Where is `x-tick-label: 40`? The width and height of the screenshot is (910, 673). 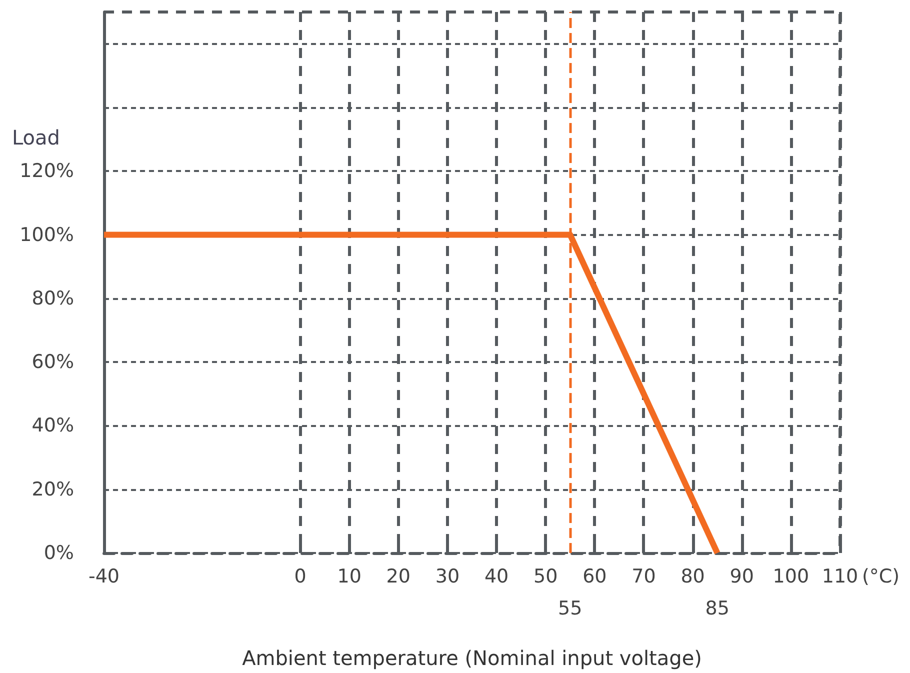
x-tick-label: 40 is located at coordinates (496, 577).